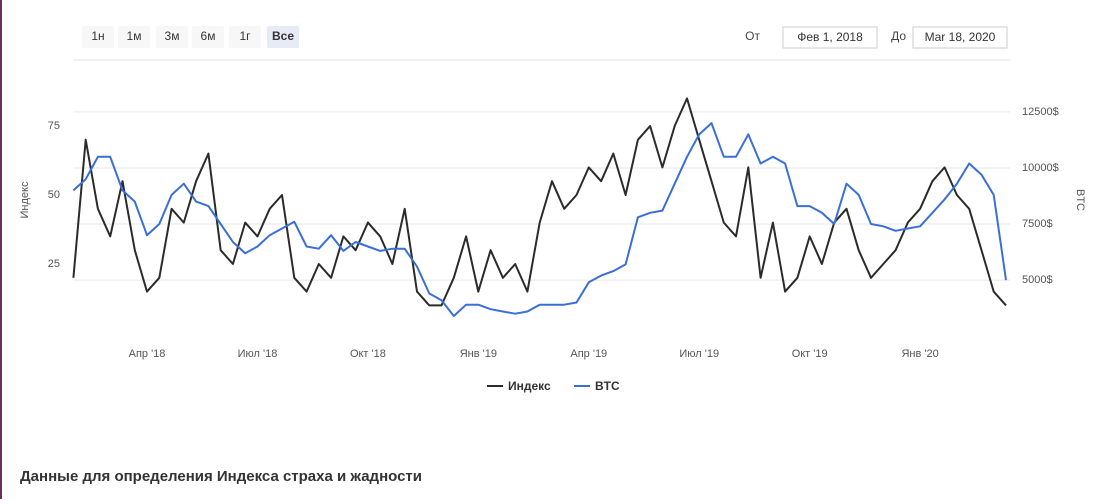  What do you see at coordinates (607, 386) in the screenshot?
I see `legend-label: BTC` at bounding box center [607, 386].